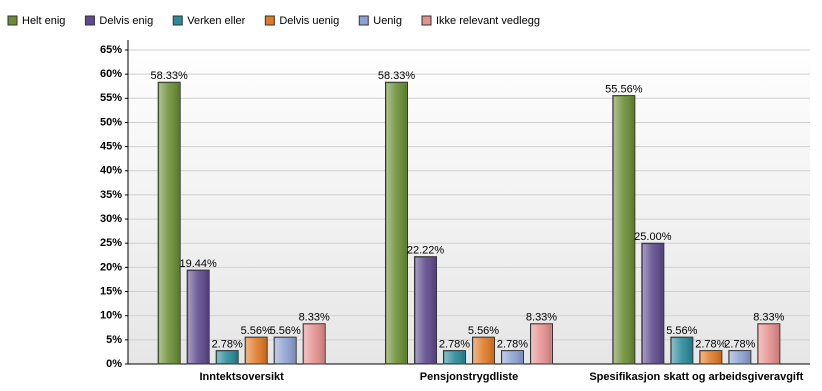  Describe the element at coordinates (111, 243) in the screenshot. I see `y-tick-label: 25%` at that location.